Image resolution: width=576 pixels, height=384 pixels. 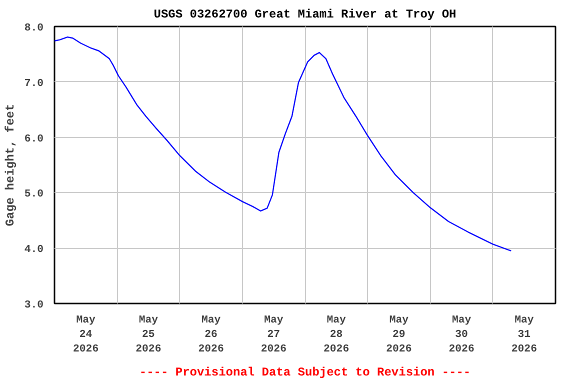 I want to click on y-tick-label: 5.0, so click(x=34, y=194).